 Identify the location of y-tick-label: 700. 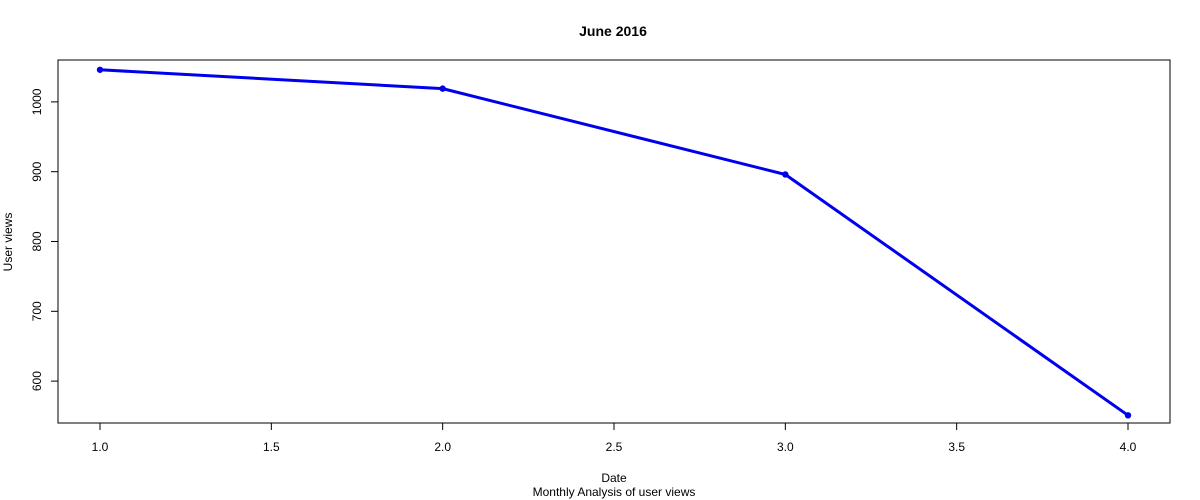
(37, 311).